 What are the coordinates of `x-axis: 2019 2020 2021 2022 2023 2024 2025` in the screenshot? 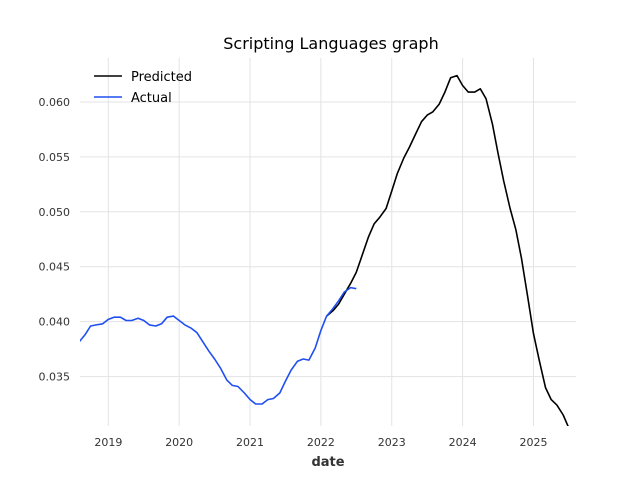 It's located at (320, 442).